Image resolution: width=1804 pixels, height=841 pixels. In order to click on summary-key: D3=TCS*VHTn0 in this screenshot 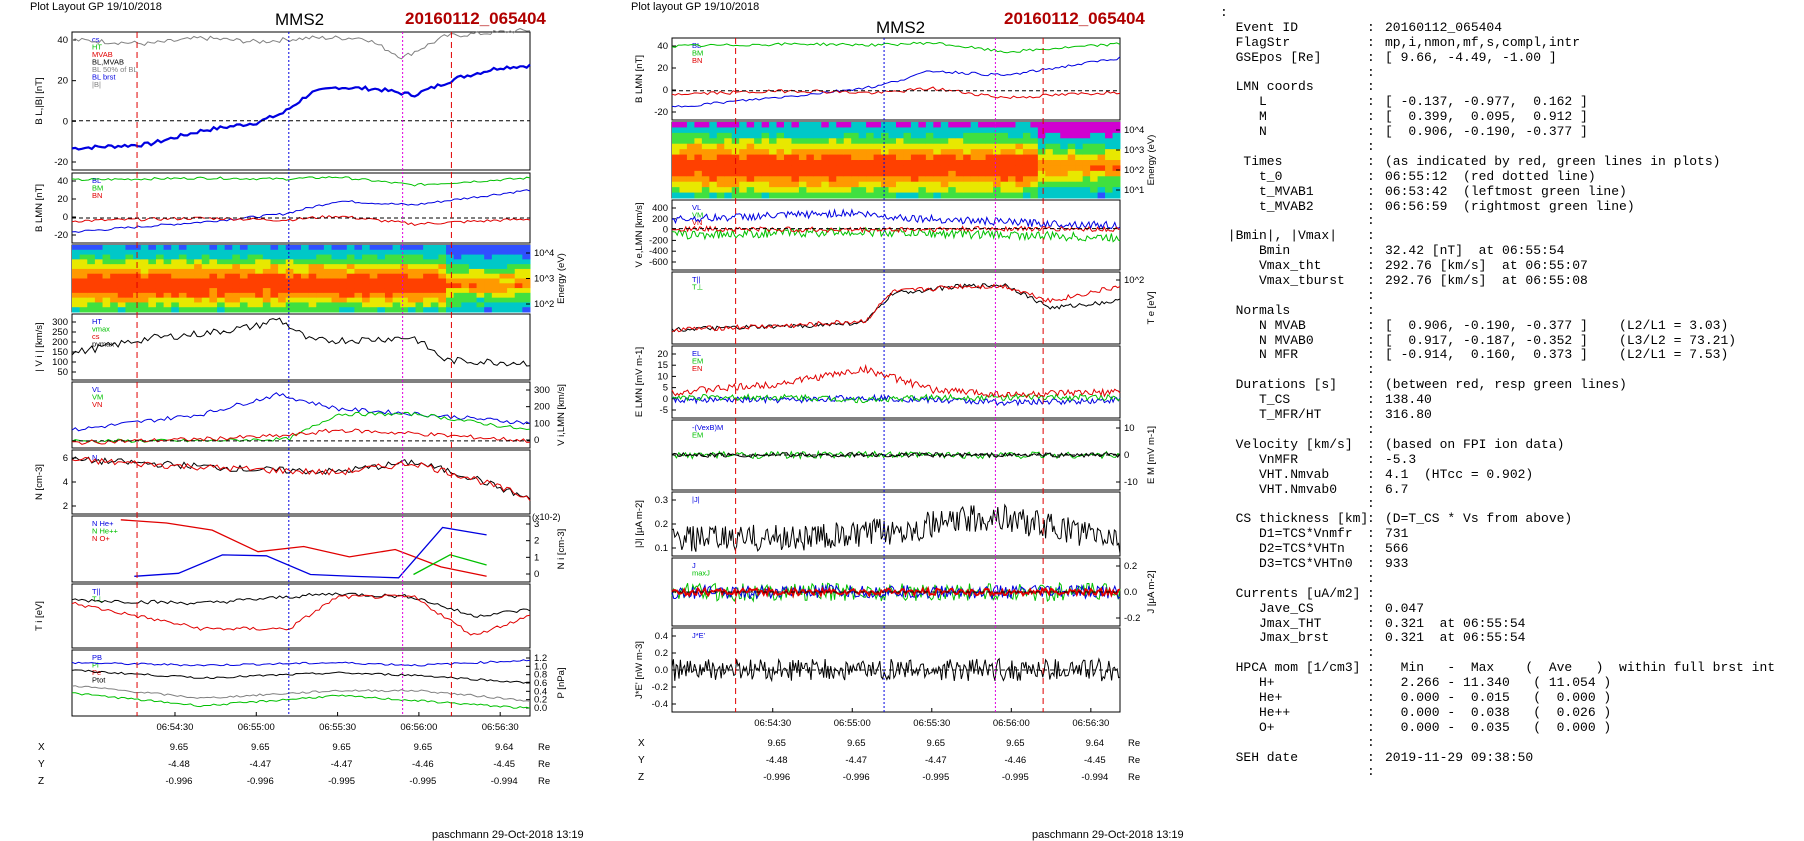, I will do `click(1286, 563)`.